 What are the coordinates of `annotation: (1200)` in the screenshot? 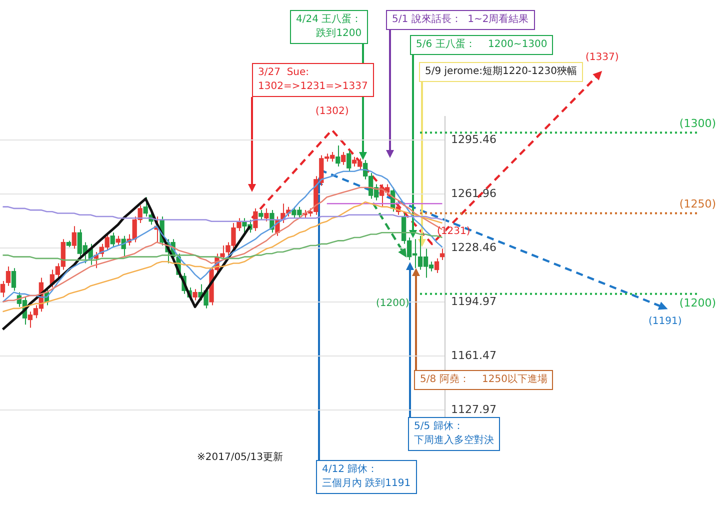 It's located at (393, 304).